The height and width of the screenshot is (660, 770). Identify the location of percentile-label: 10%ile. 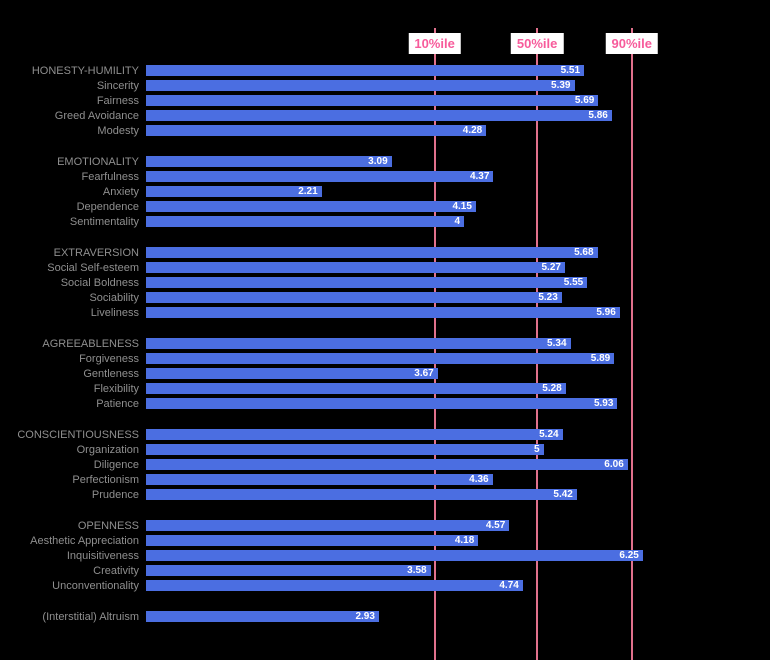
(434, 43).